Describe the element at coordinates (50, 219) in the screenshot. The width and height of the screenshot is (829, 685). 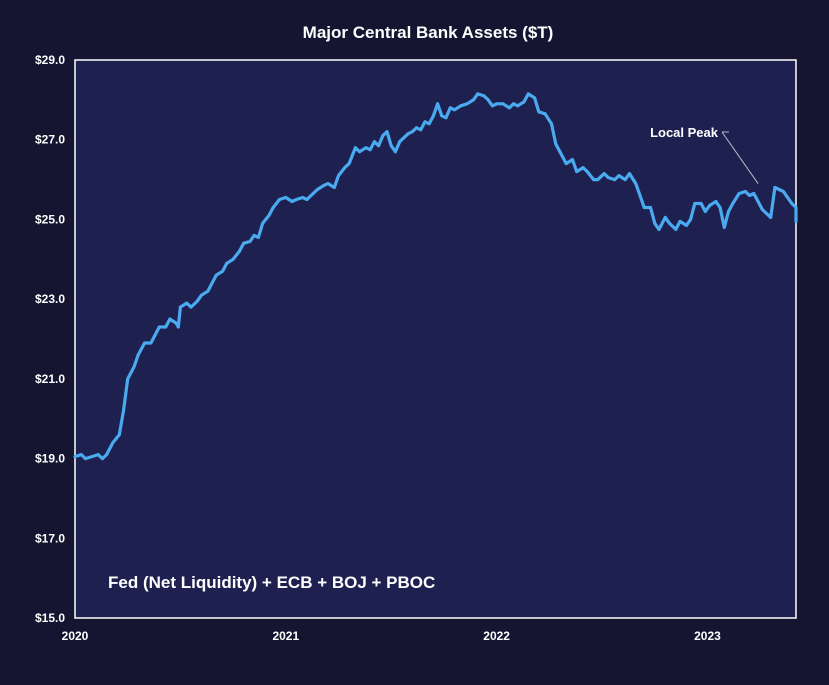
I see `y-tick-label: $25.0` at that location.